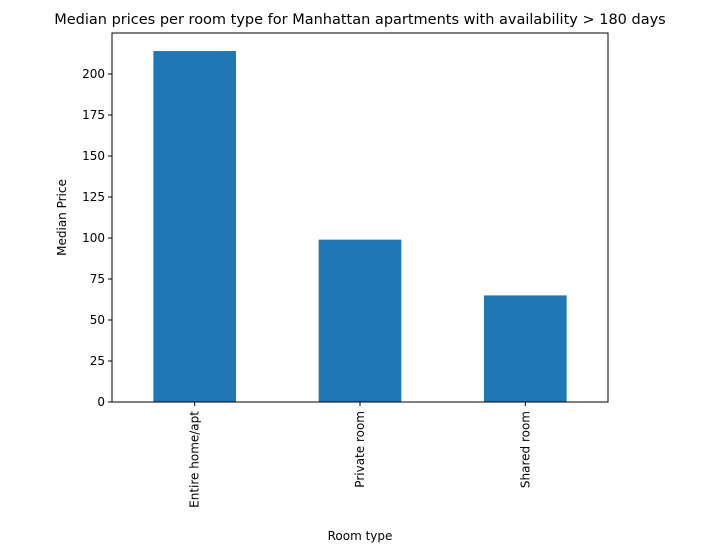 Image resolution: width=720 pixels, height=553 pixels. Describe the element at coordinates (93, 238) in the screenshot. I see `y-tick-label: 100` at that location.